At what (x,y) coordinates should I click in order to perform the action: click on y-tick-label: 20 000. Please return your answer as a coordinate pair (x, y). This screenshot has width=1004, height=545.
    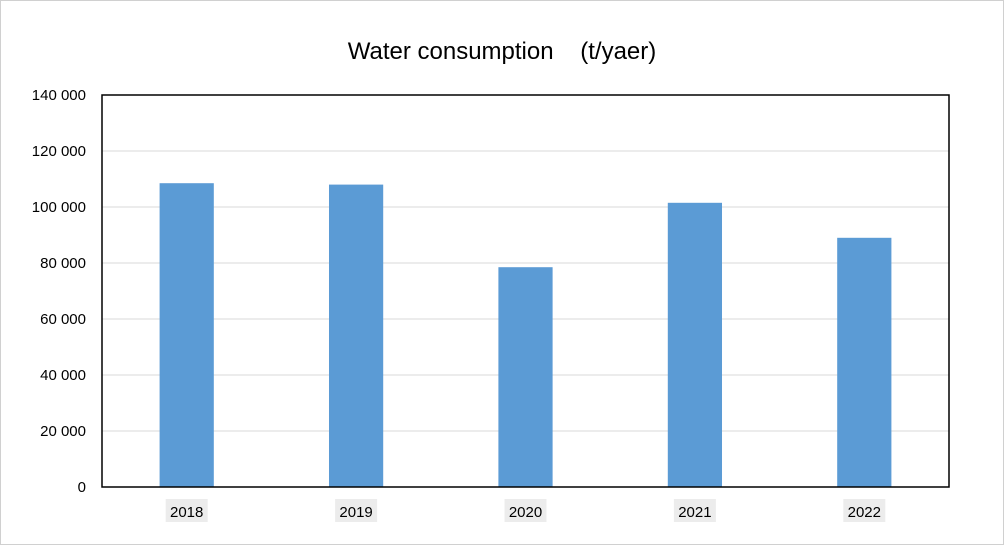
    Looking at the image, I should click on (63, 431).